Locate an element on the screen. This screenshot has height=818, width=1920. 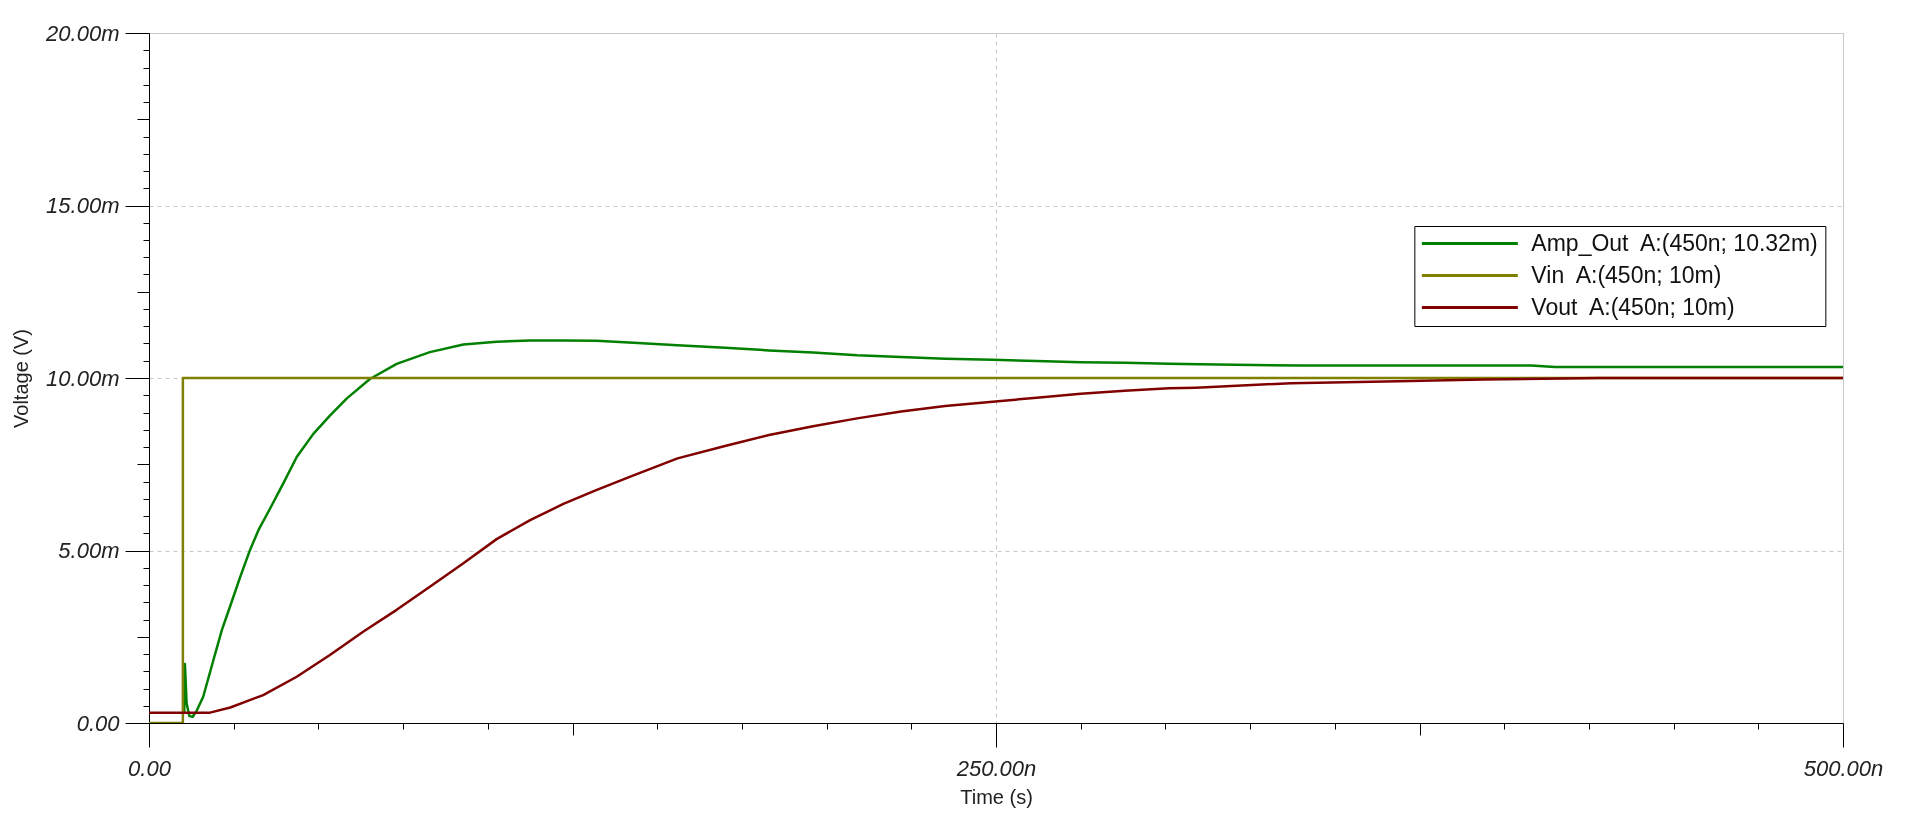
y-axis-title: Voltage (V) is located at coordinates (21, 378).